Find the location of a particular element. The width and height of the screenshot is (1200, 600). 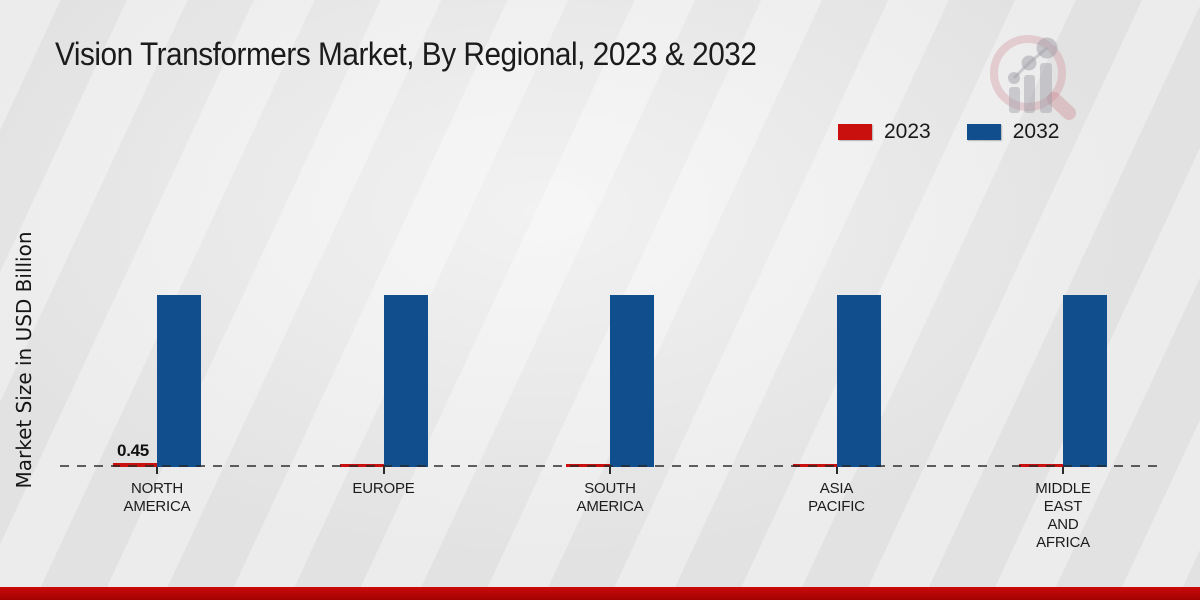

legend-swatch-2032 is located at coordinates (983, 132).